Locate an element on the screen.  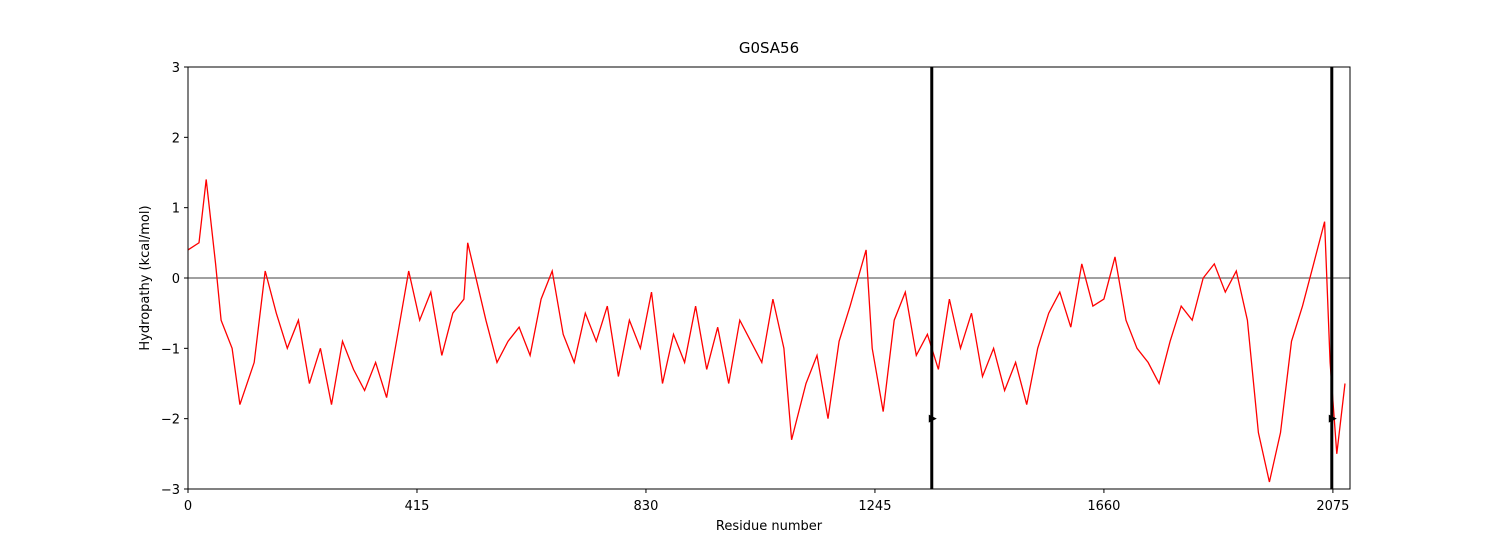
y-tick-label: −3 is located at coordinates (170, 490).